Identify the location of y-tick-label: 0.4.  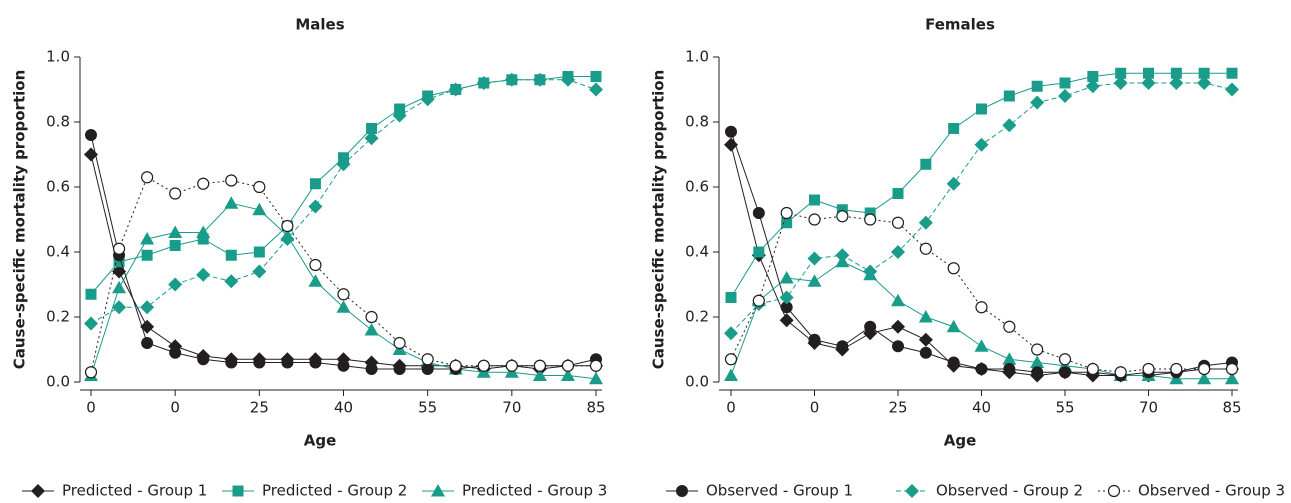
(58, 252).